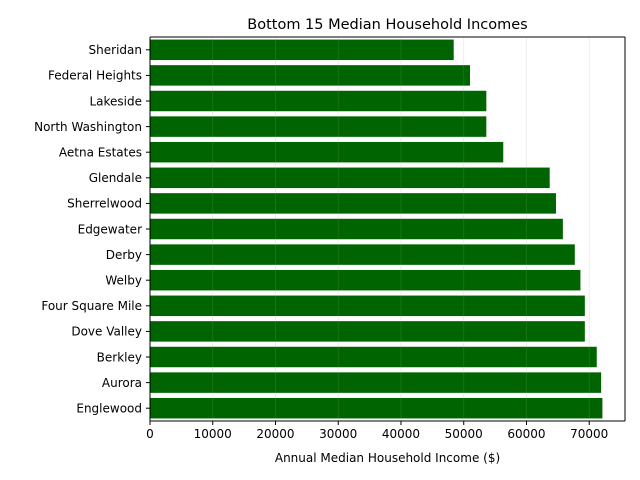 This screenshot has width=640, height=480. Describe the element at coordinates (377, 434) in the screenshot. I see `x-tick-labels: 0 10000 20000 30000 40000 50000 60000 70000` at that location.